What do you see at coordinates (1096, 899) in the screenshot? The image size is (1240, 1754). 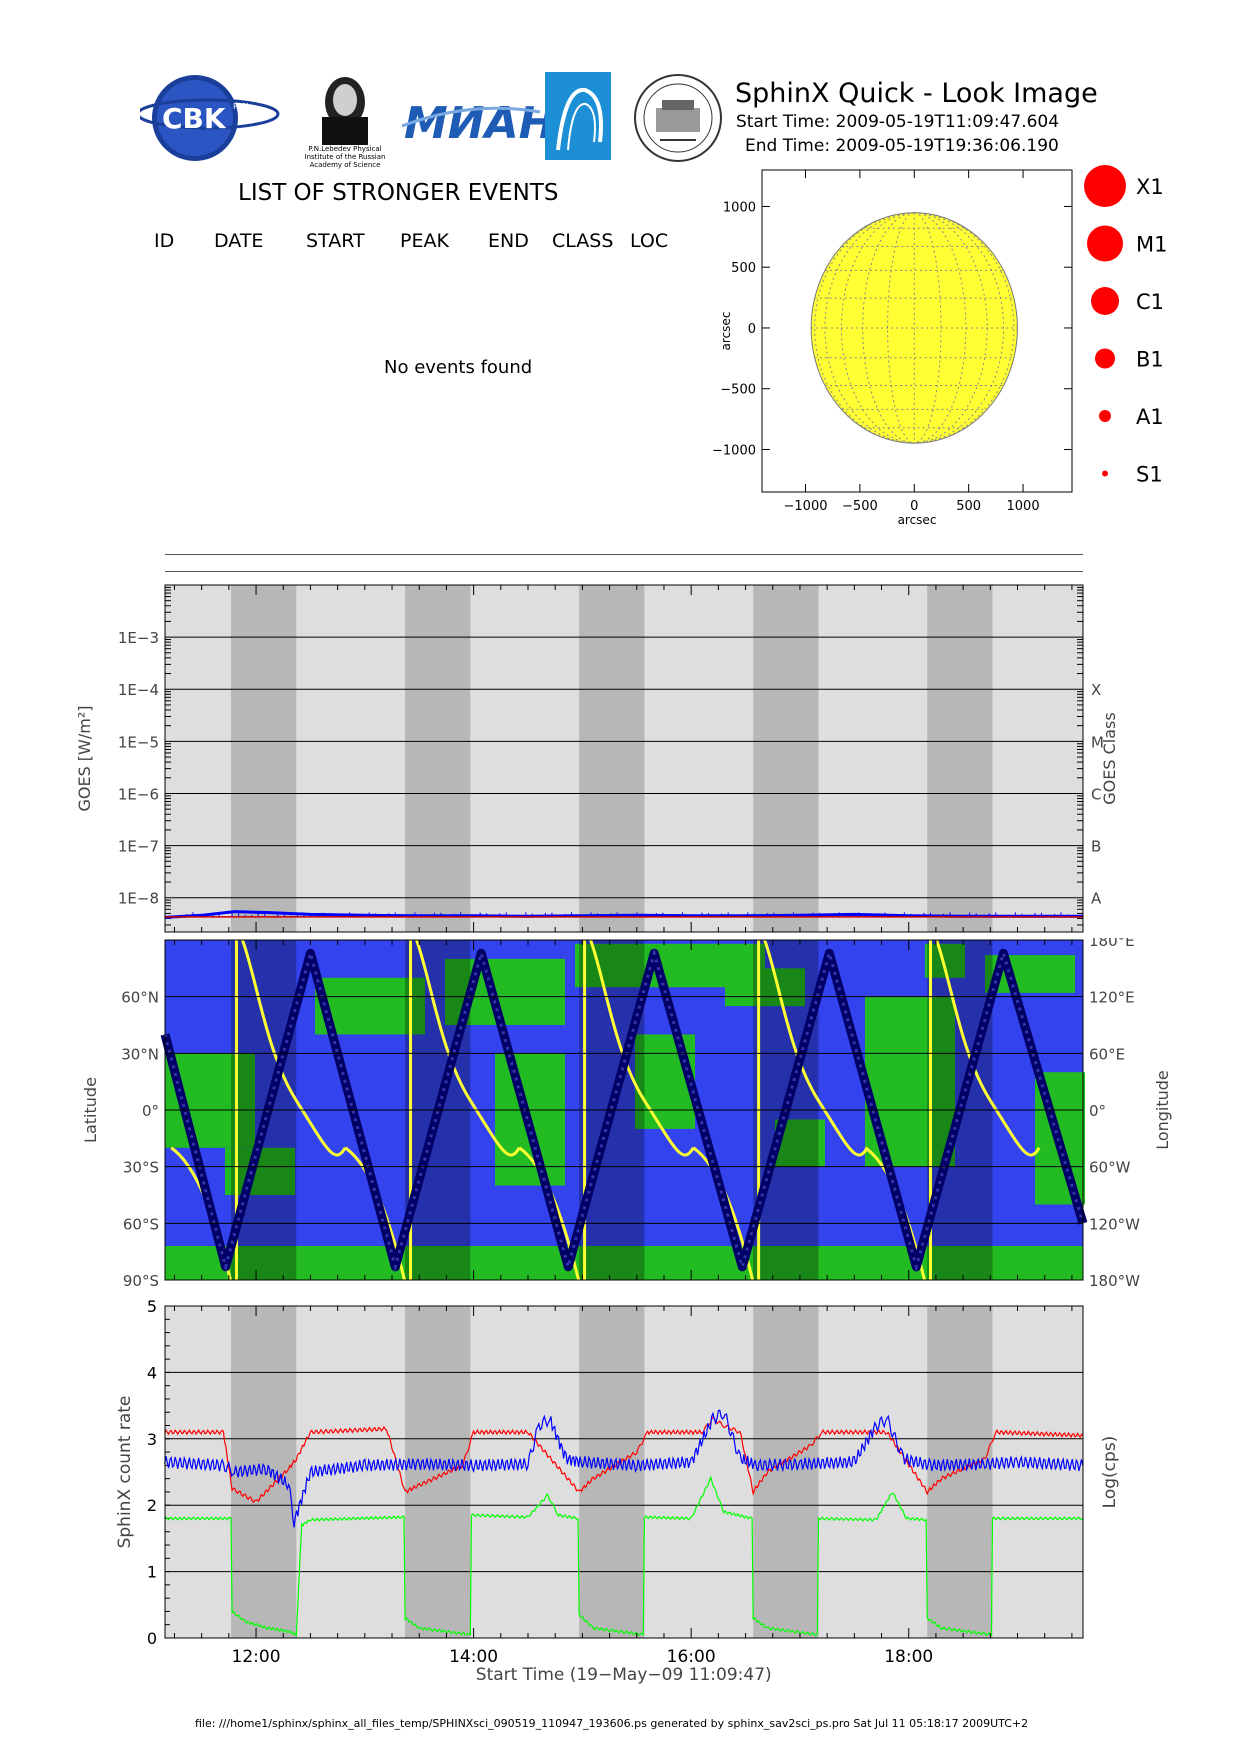 I see `goes-class-label: A` at bounding box center [1096, 899].